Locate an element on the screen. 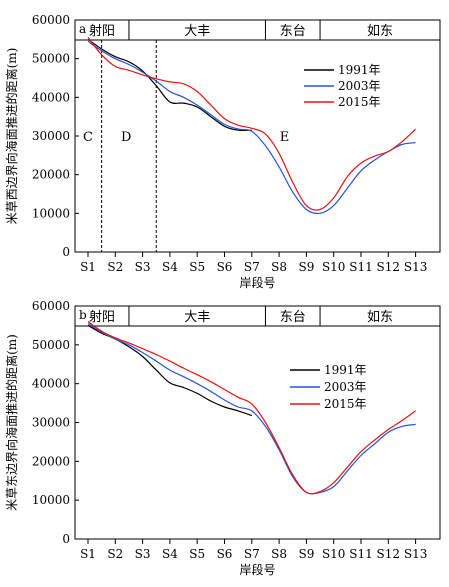 This screenshot has width=449, height=587. panel-label: b is located at coordinates (83, 315).